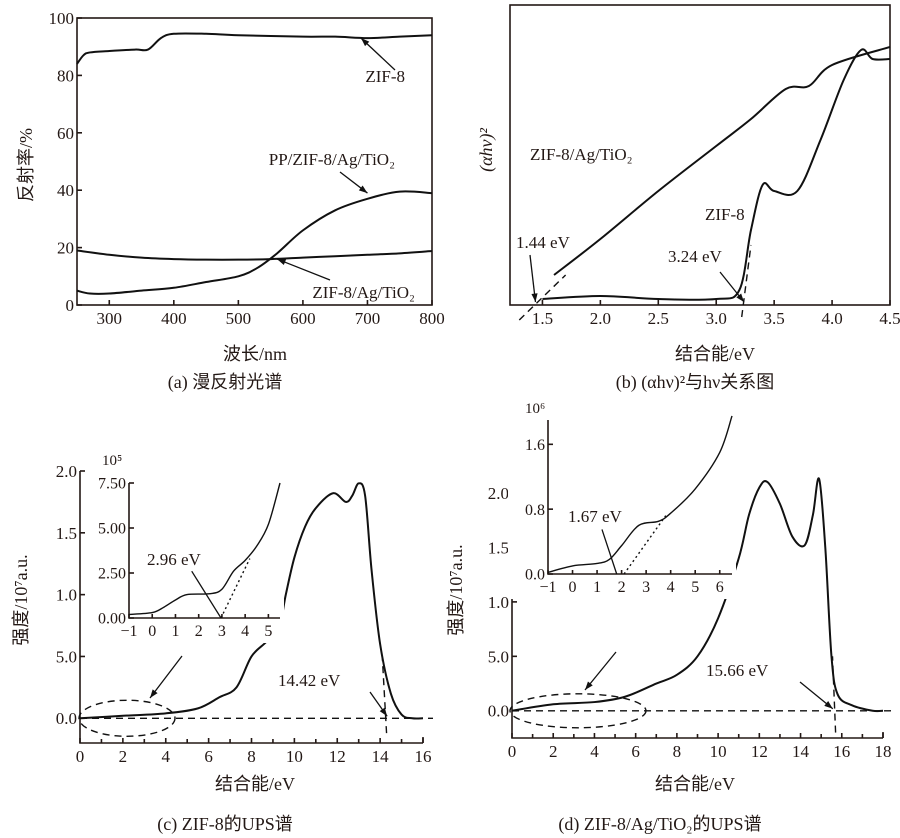 Image resolution: width=900 pixels, height=838 pixels. I want to click on xlabel-a: 波长/nm, so click(255, 354).